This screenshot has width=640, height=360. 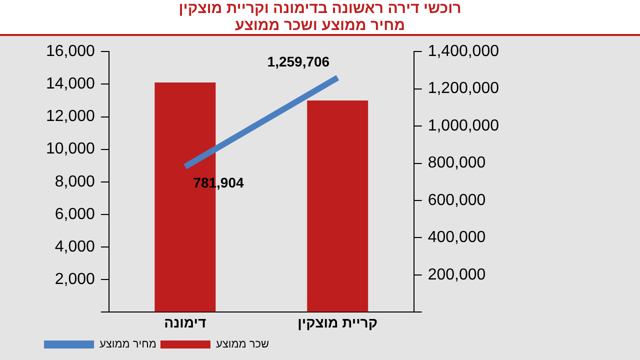 What do you see at coordinates (457, 200) in the screenshot?
I see `y2-tick-label: 600,000` at bounding box center [457, 200].